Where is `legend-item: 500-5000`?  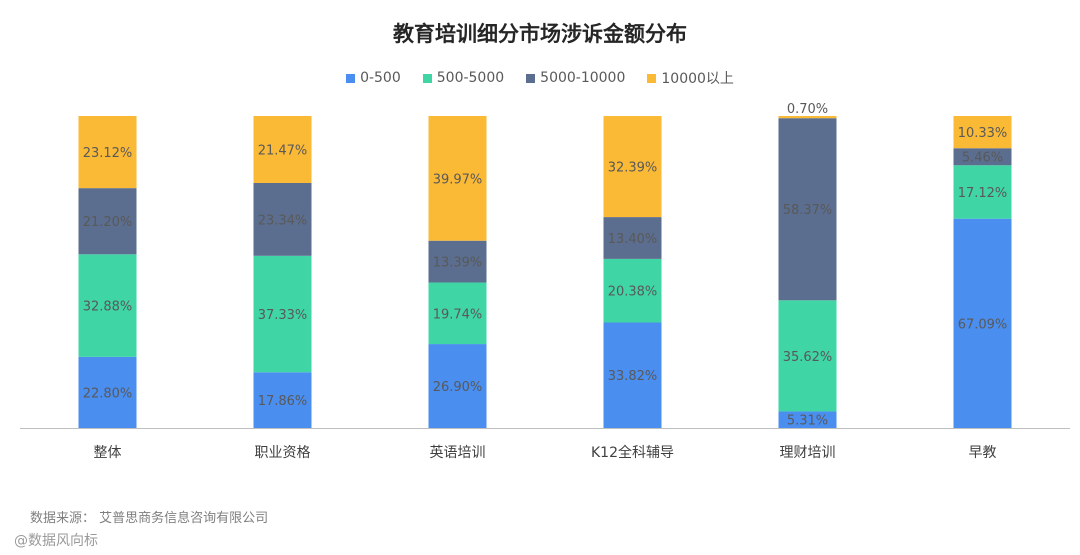 legend-item: 500-5000 is located at coordinates (463, 78).